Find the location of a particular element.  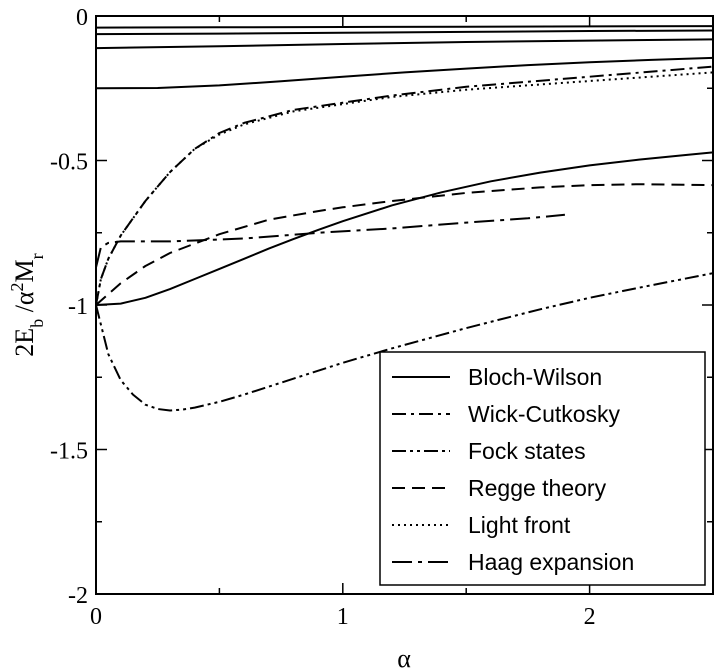

y-axis-title-part: 2E is located at coordinates (24, 342).